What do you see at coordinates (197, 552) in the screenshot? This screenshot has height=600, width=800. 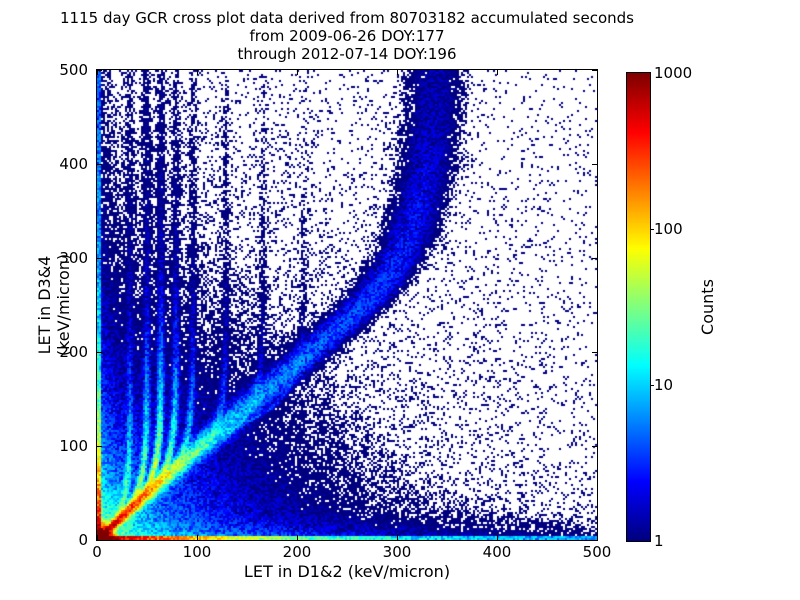 I see `x-tick-label: 100` at bounding box center [197, 552].